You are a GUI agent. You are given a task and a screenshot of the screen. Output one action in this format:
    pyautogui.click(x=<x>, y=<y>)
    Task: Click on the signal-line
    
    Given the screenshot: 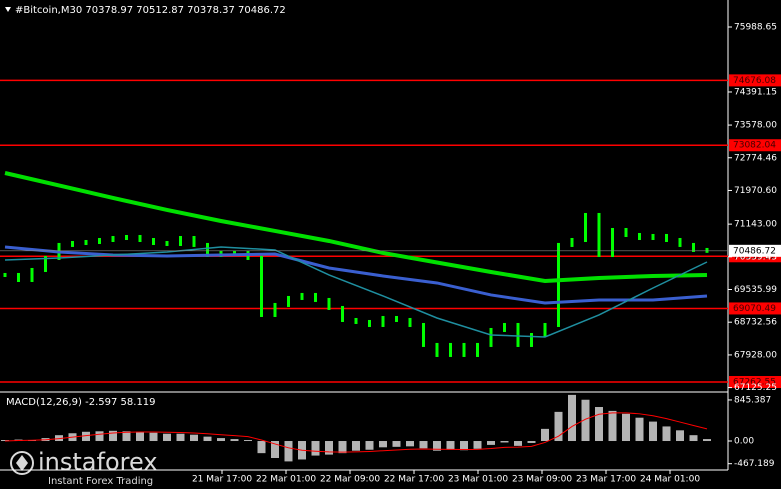 What is the action you would take?
    pyautogui.click(x=356, y=432)
    